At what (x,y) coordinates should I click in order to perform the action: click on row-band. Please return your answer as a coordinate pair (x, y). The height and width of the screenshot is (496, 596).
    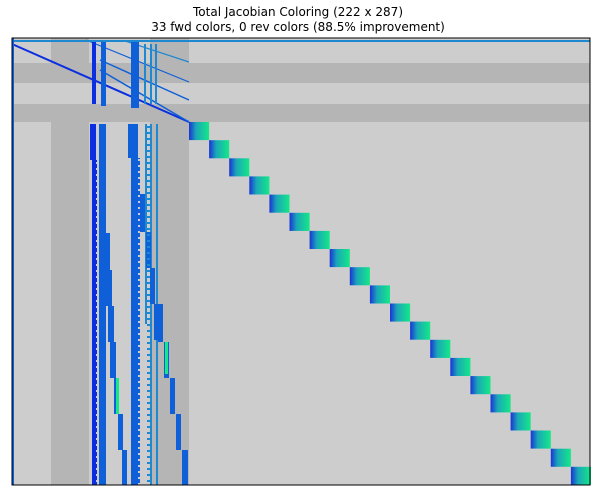
    Looking at the image, I should click on (301, 73).